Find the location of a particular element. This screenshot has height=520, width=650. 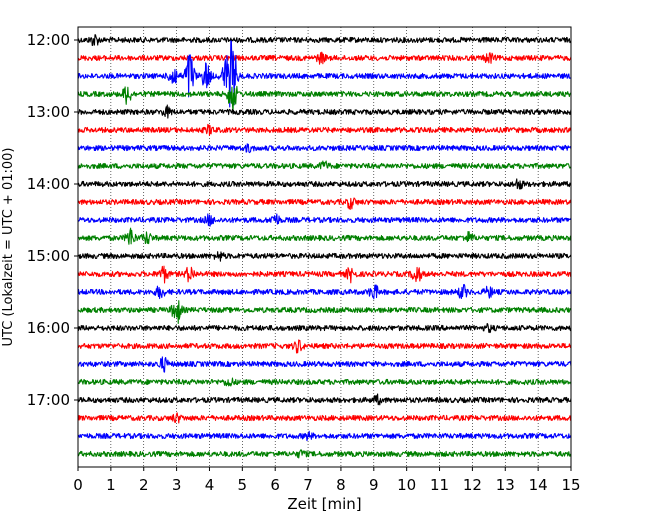

y-tick-label: 14:00 is located at coordinates (48, 184).